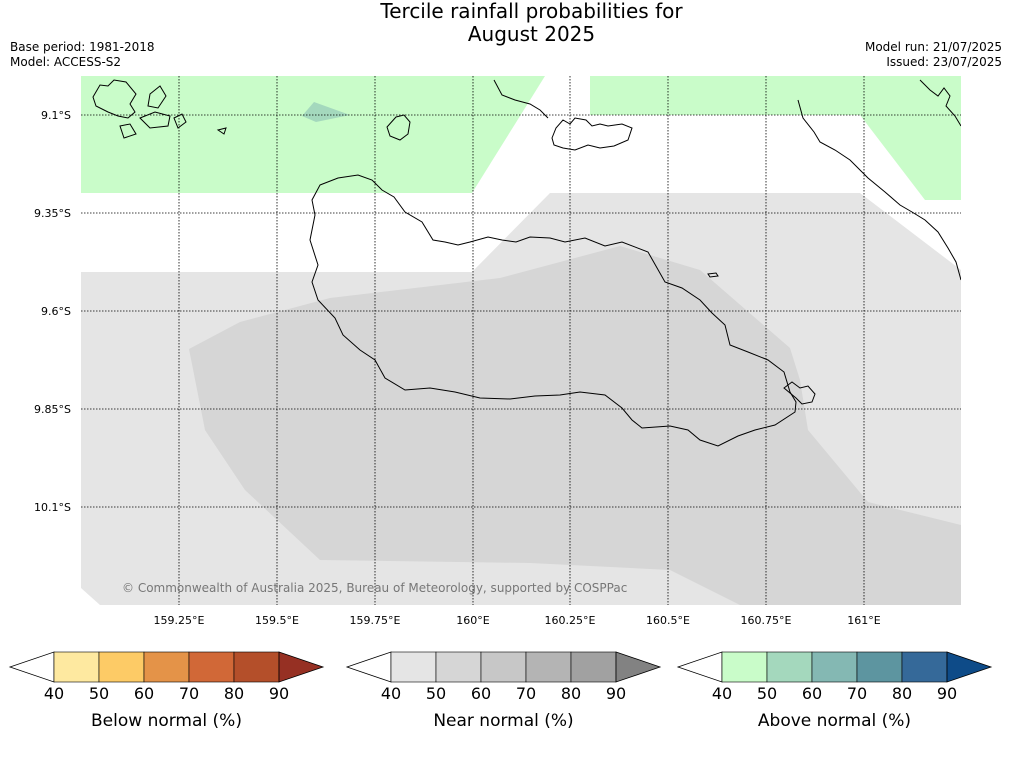  I want to click on lat-label-3: 9.6°S, so click(56, 311).